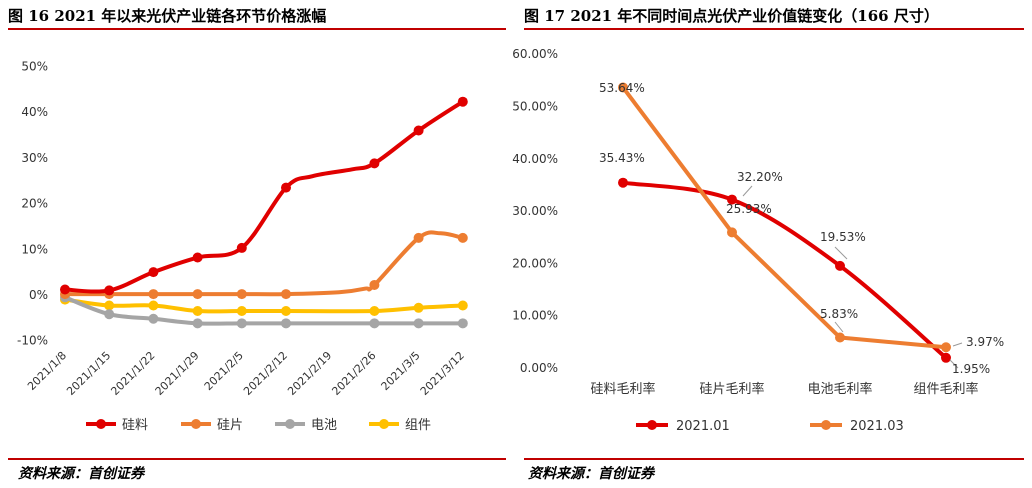 The height and width of the screenshot is (488, 1032). What do you see at coordinates (971, 369) in the screenshot?
I see `data-label: 1.95%` at bounding box center [971, 369].